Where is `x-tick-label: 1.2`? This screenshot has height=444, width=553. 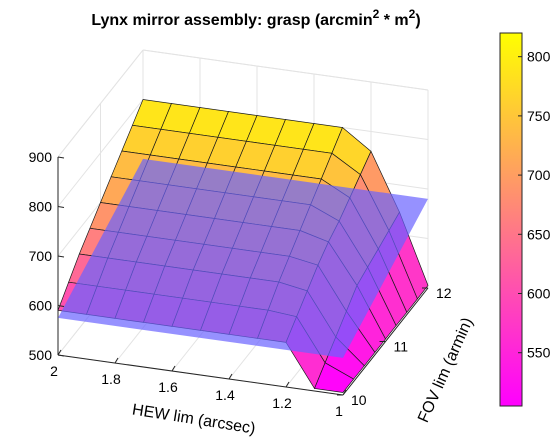
x-tick-label: 1.2 is located at coordinates (282, 403).